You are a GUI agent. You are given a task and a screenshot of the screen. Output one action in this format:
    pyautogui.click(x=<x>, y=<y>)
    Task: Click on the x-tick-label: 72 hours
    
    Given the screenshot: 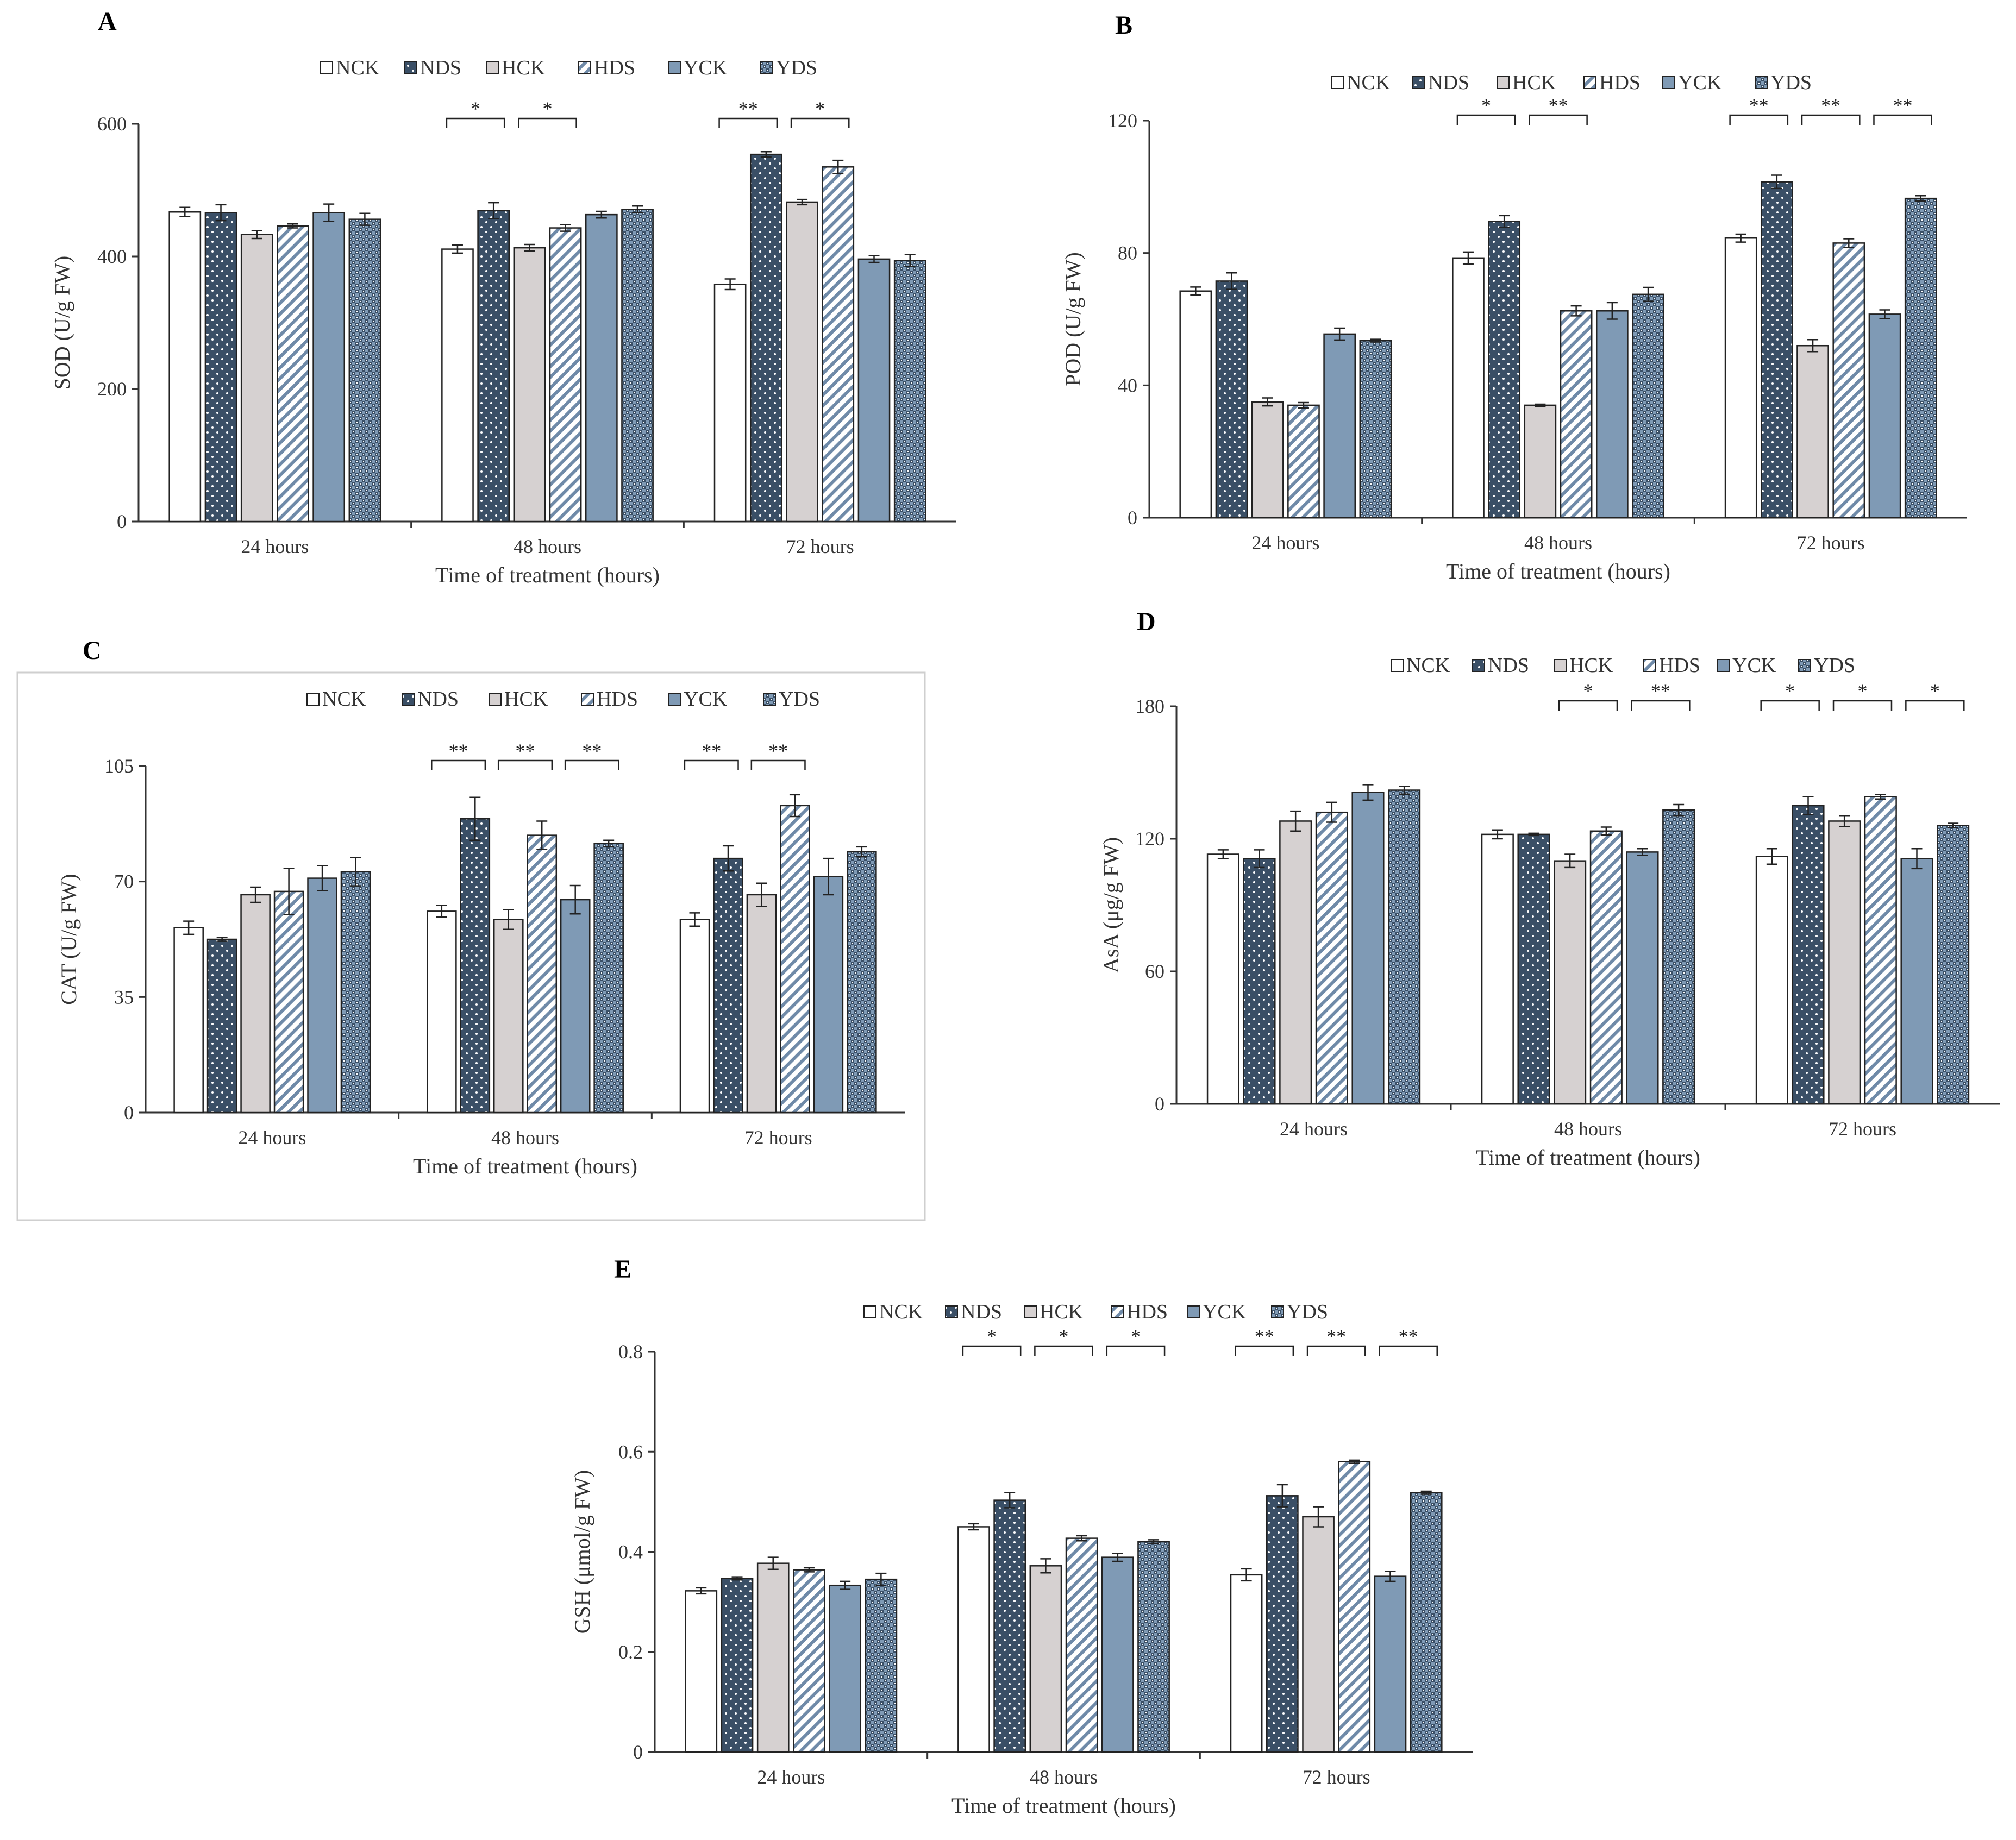 What is the action you would take?
    pyautogui.click(x=820, y=546)
    